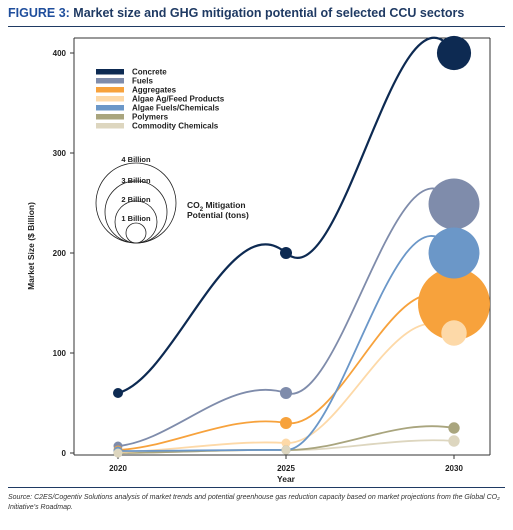 This screenshot has width=513, height=530. I want to click on legend-label: Algae Fuels/Chemicals, so click(176, 108).